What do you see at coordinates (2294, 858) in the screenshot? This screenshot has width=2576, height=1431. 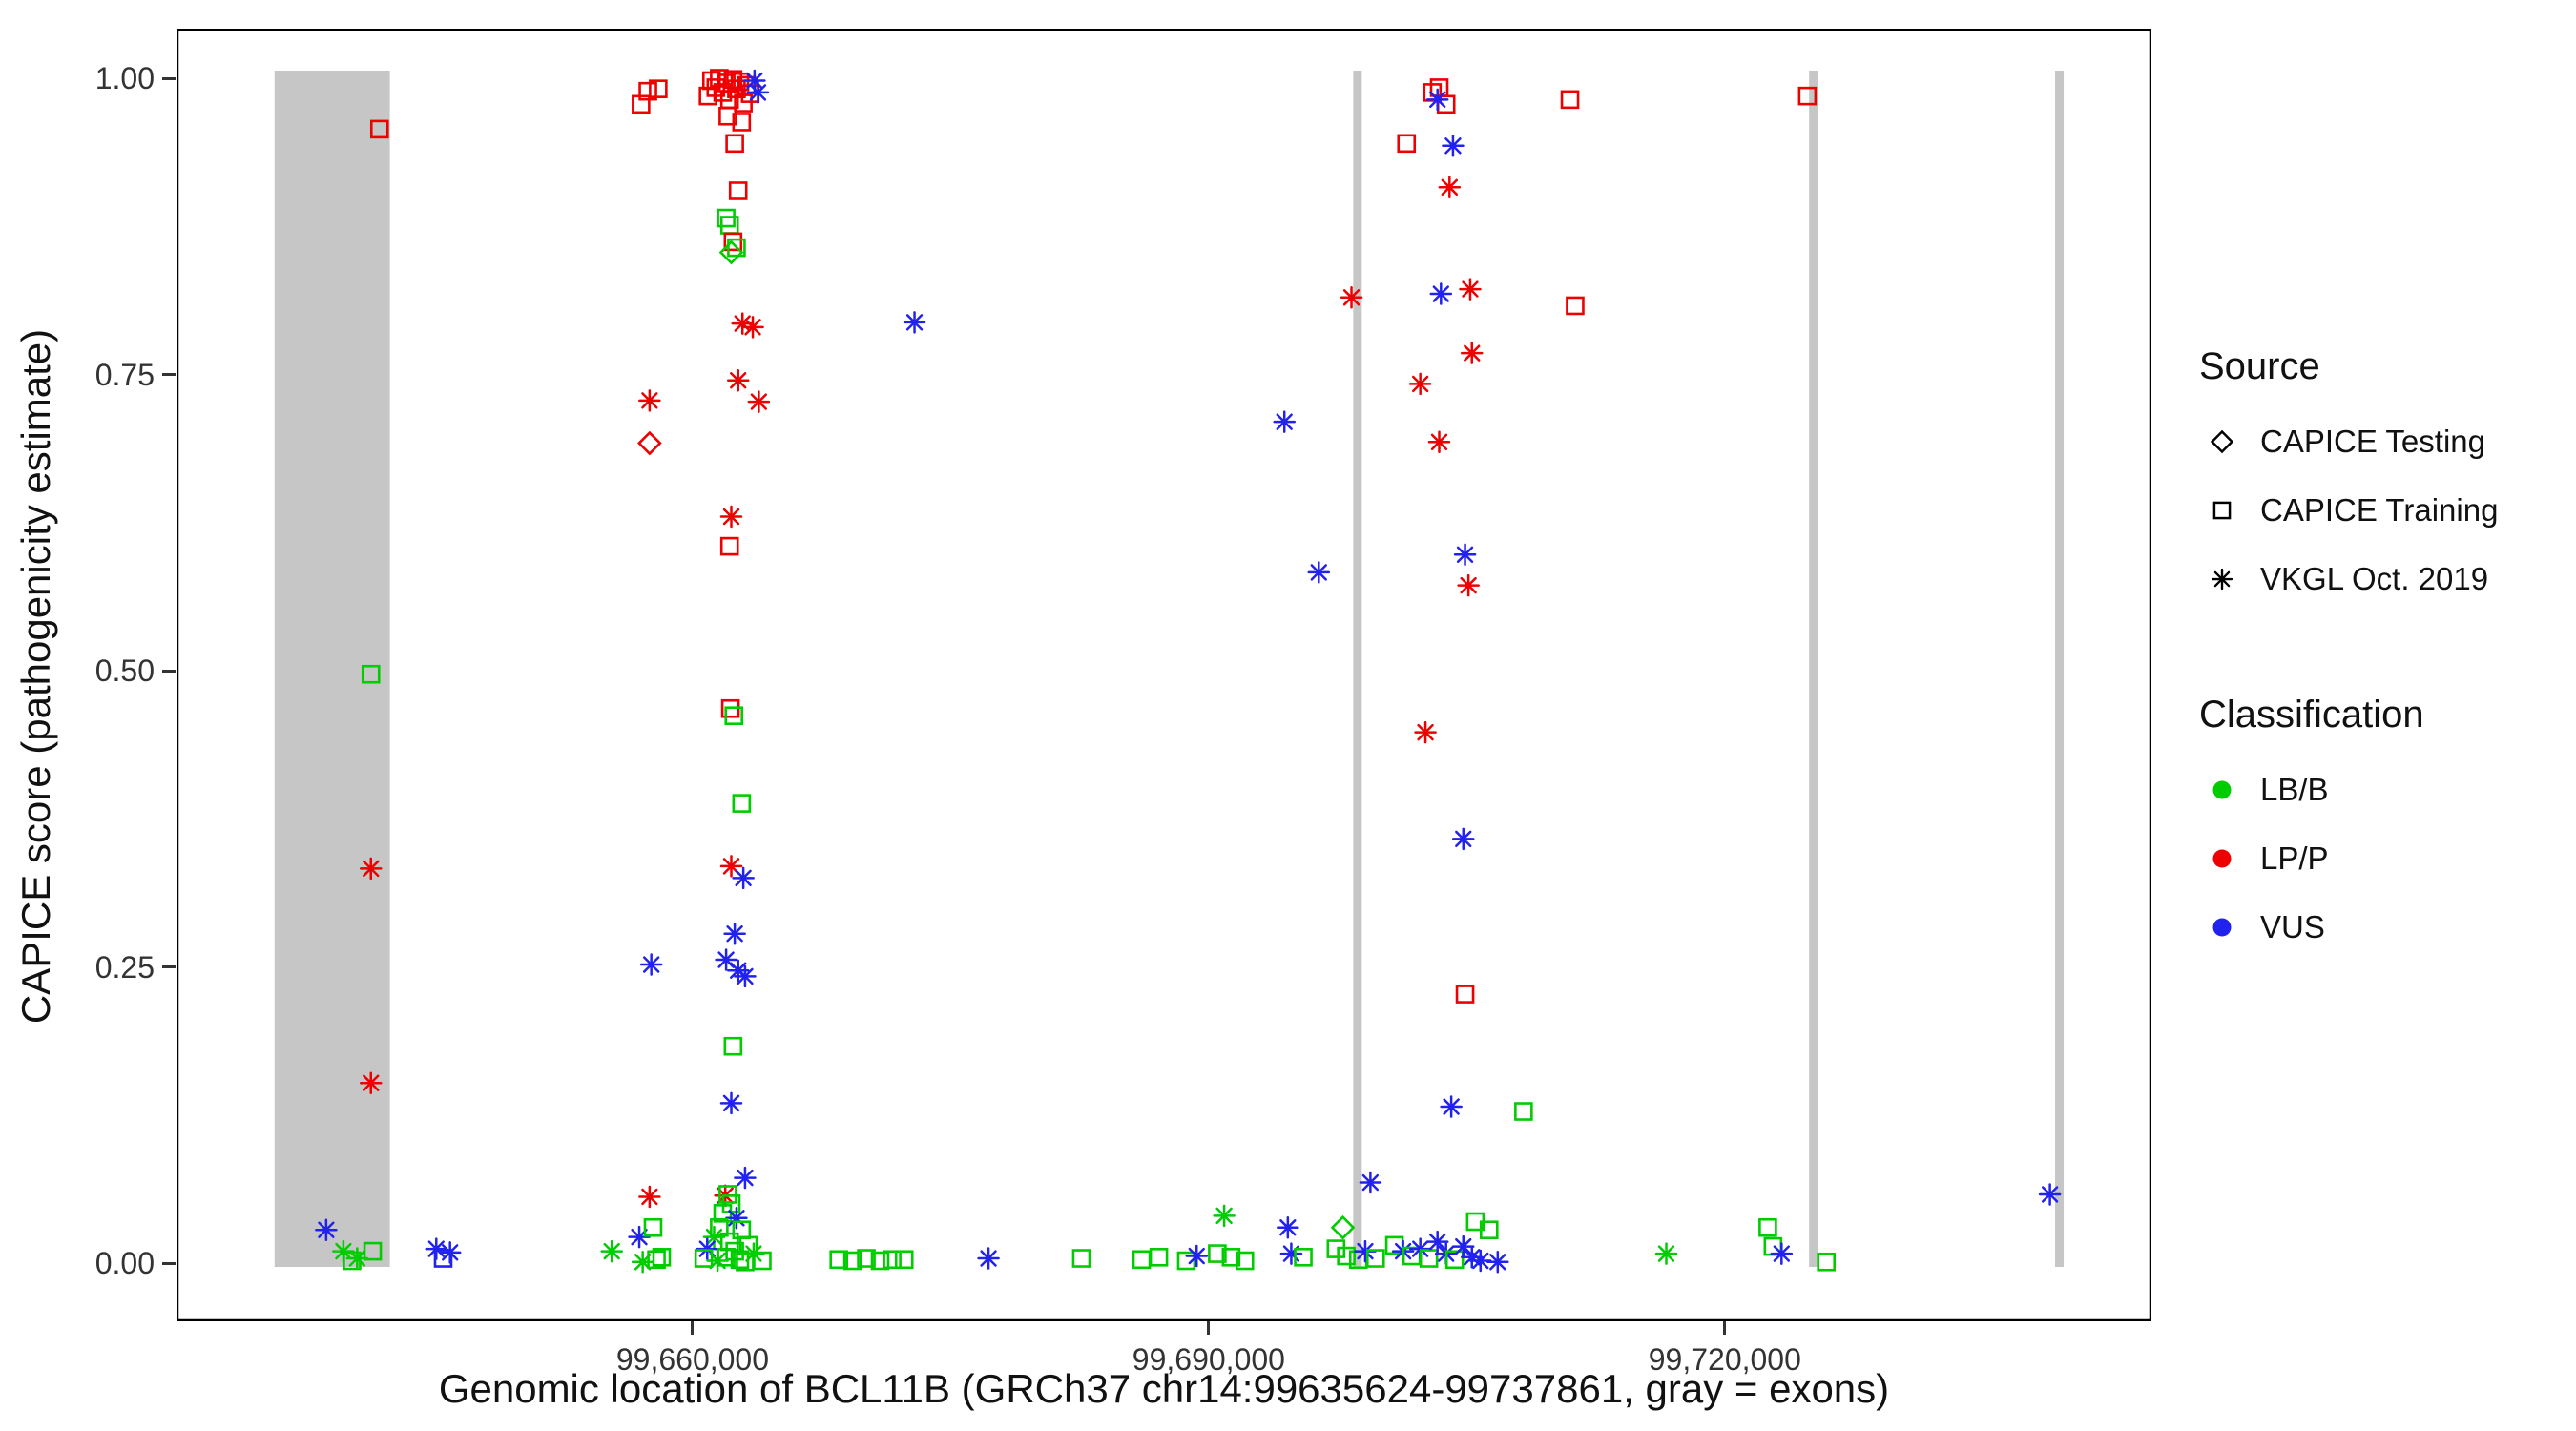 I see `legend-item-label: LP/P` at bounding box center [2294, 858].